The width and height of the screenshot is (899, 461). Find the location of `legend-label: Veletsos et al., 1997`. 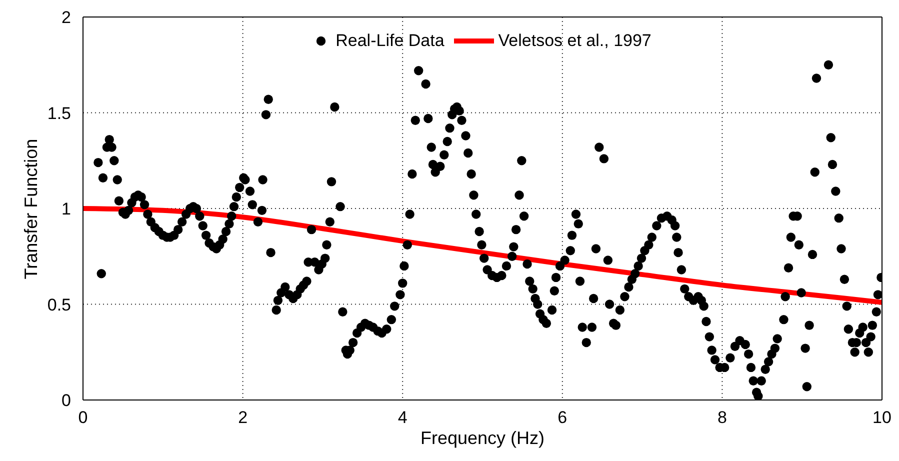

legend-label: Veletsos et al., 1997 is located at coordinates (575, 41).